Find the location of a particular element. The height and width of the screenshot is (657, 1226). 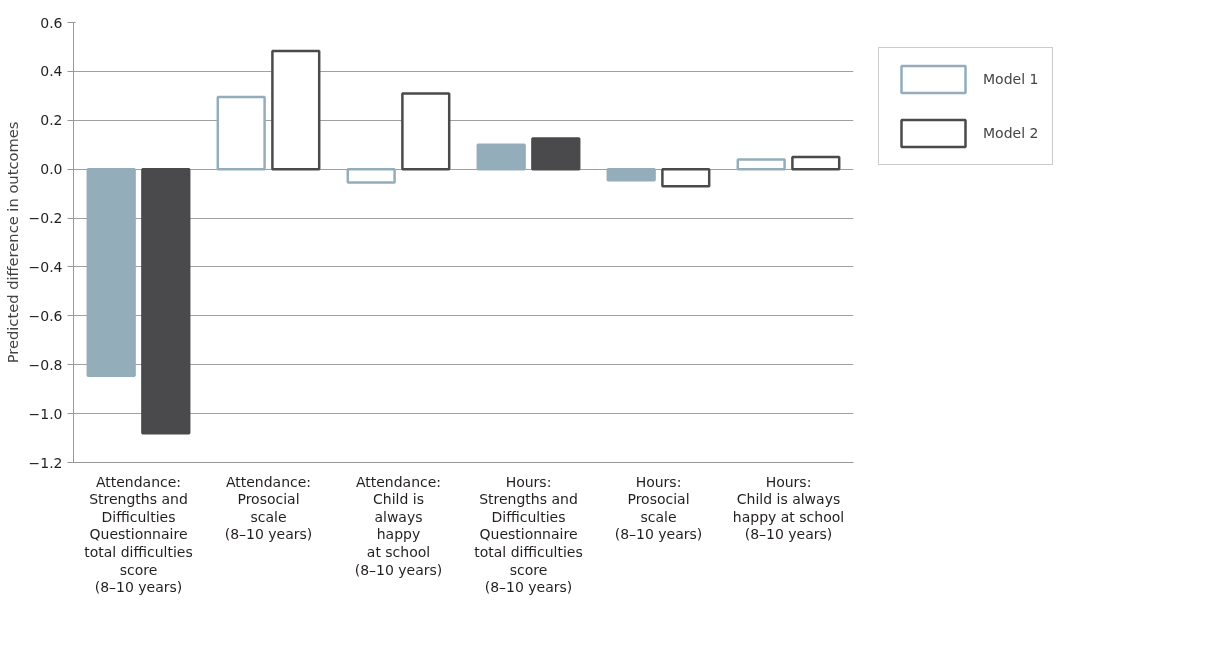

y-tick-label: −0.2 is located at coordinates (45, 218).